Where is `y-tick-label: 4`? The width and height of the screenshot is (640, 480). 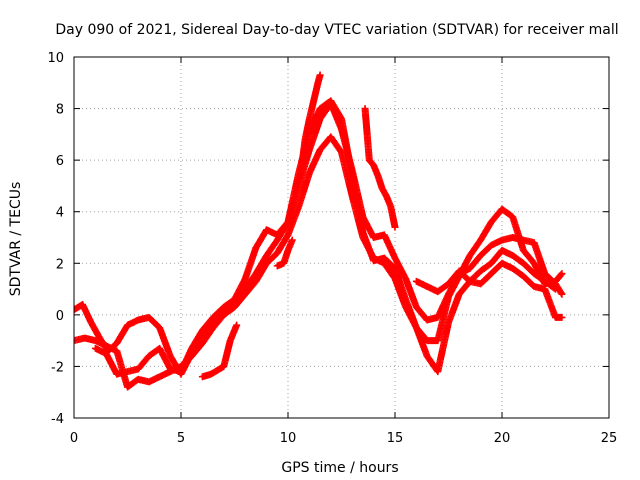 y-tick-label: 4 is located at coordinates (60, 213).